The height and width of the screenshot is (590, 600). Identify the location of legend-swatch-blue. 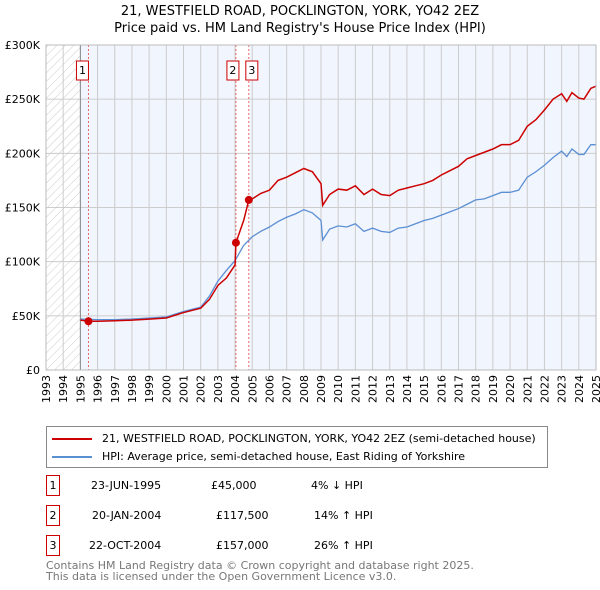
(72, 456).